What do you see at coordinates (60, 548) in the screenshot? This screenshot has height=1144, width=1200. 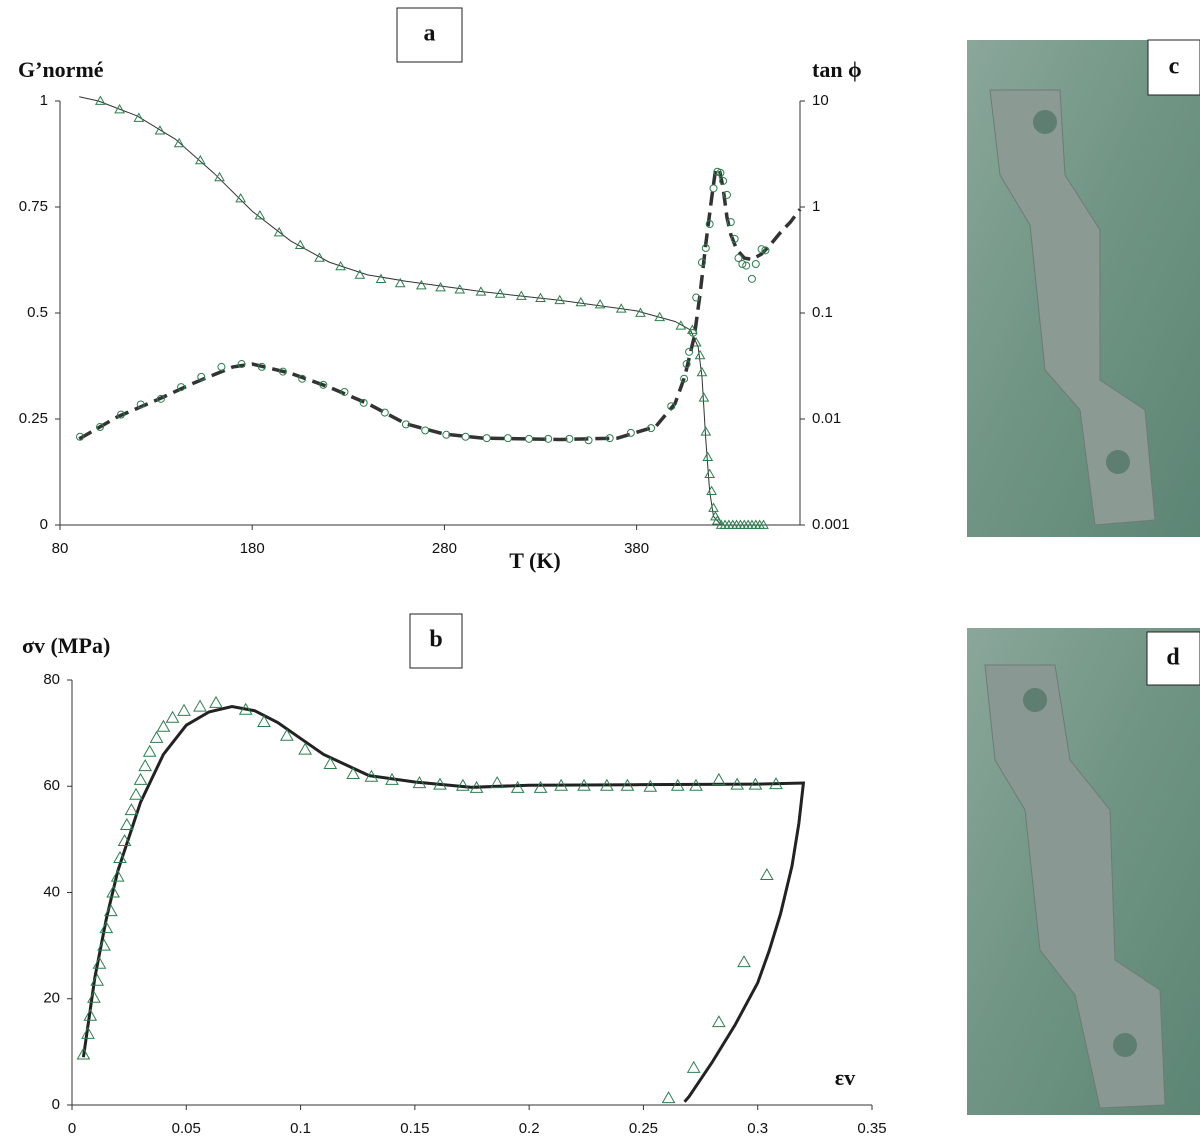 I see `x-tick-label: 80` at bounding box center [60, 548].